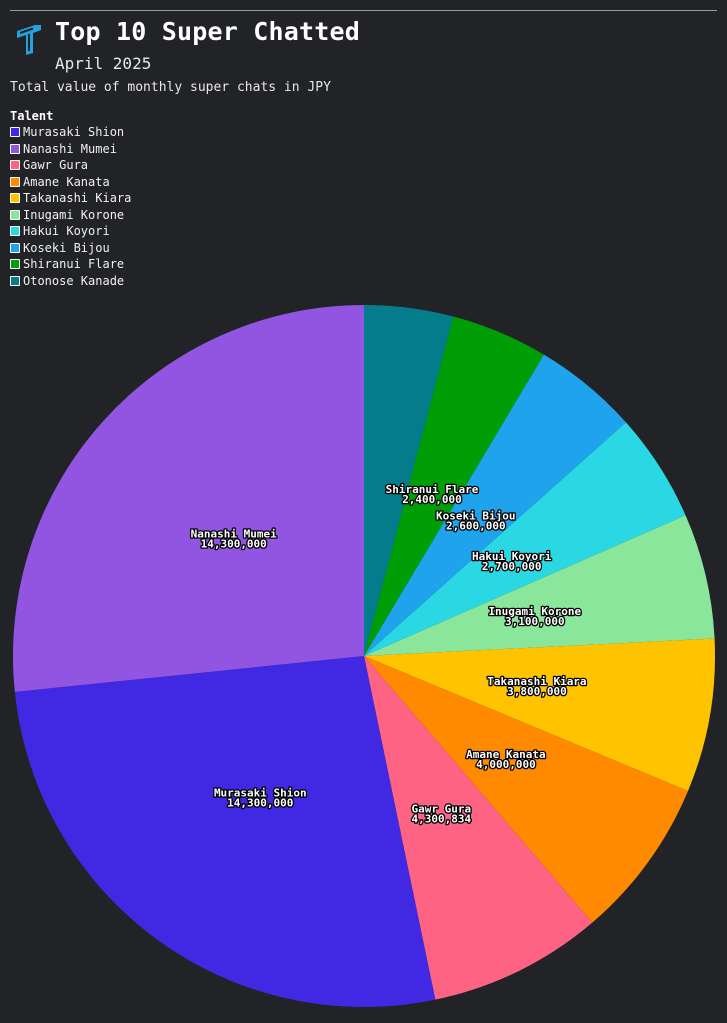 This screenshot has height=1023, width=727. Describe the element at coordinates (478, 828) in the screenshot. I see `pie-slice-gawr-gura` at that location.